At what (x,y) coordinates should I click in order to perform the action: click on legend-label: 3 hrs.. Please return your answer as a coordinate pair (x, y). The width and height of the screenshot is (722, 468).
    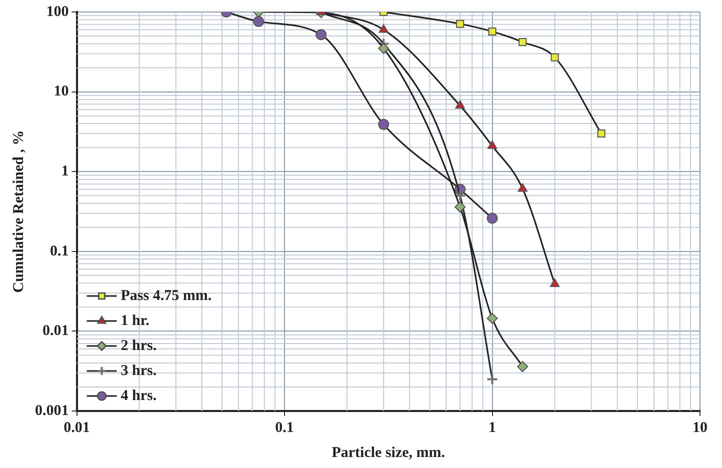
    Looking at the image, I should click on (138, 370).